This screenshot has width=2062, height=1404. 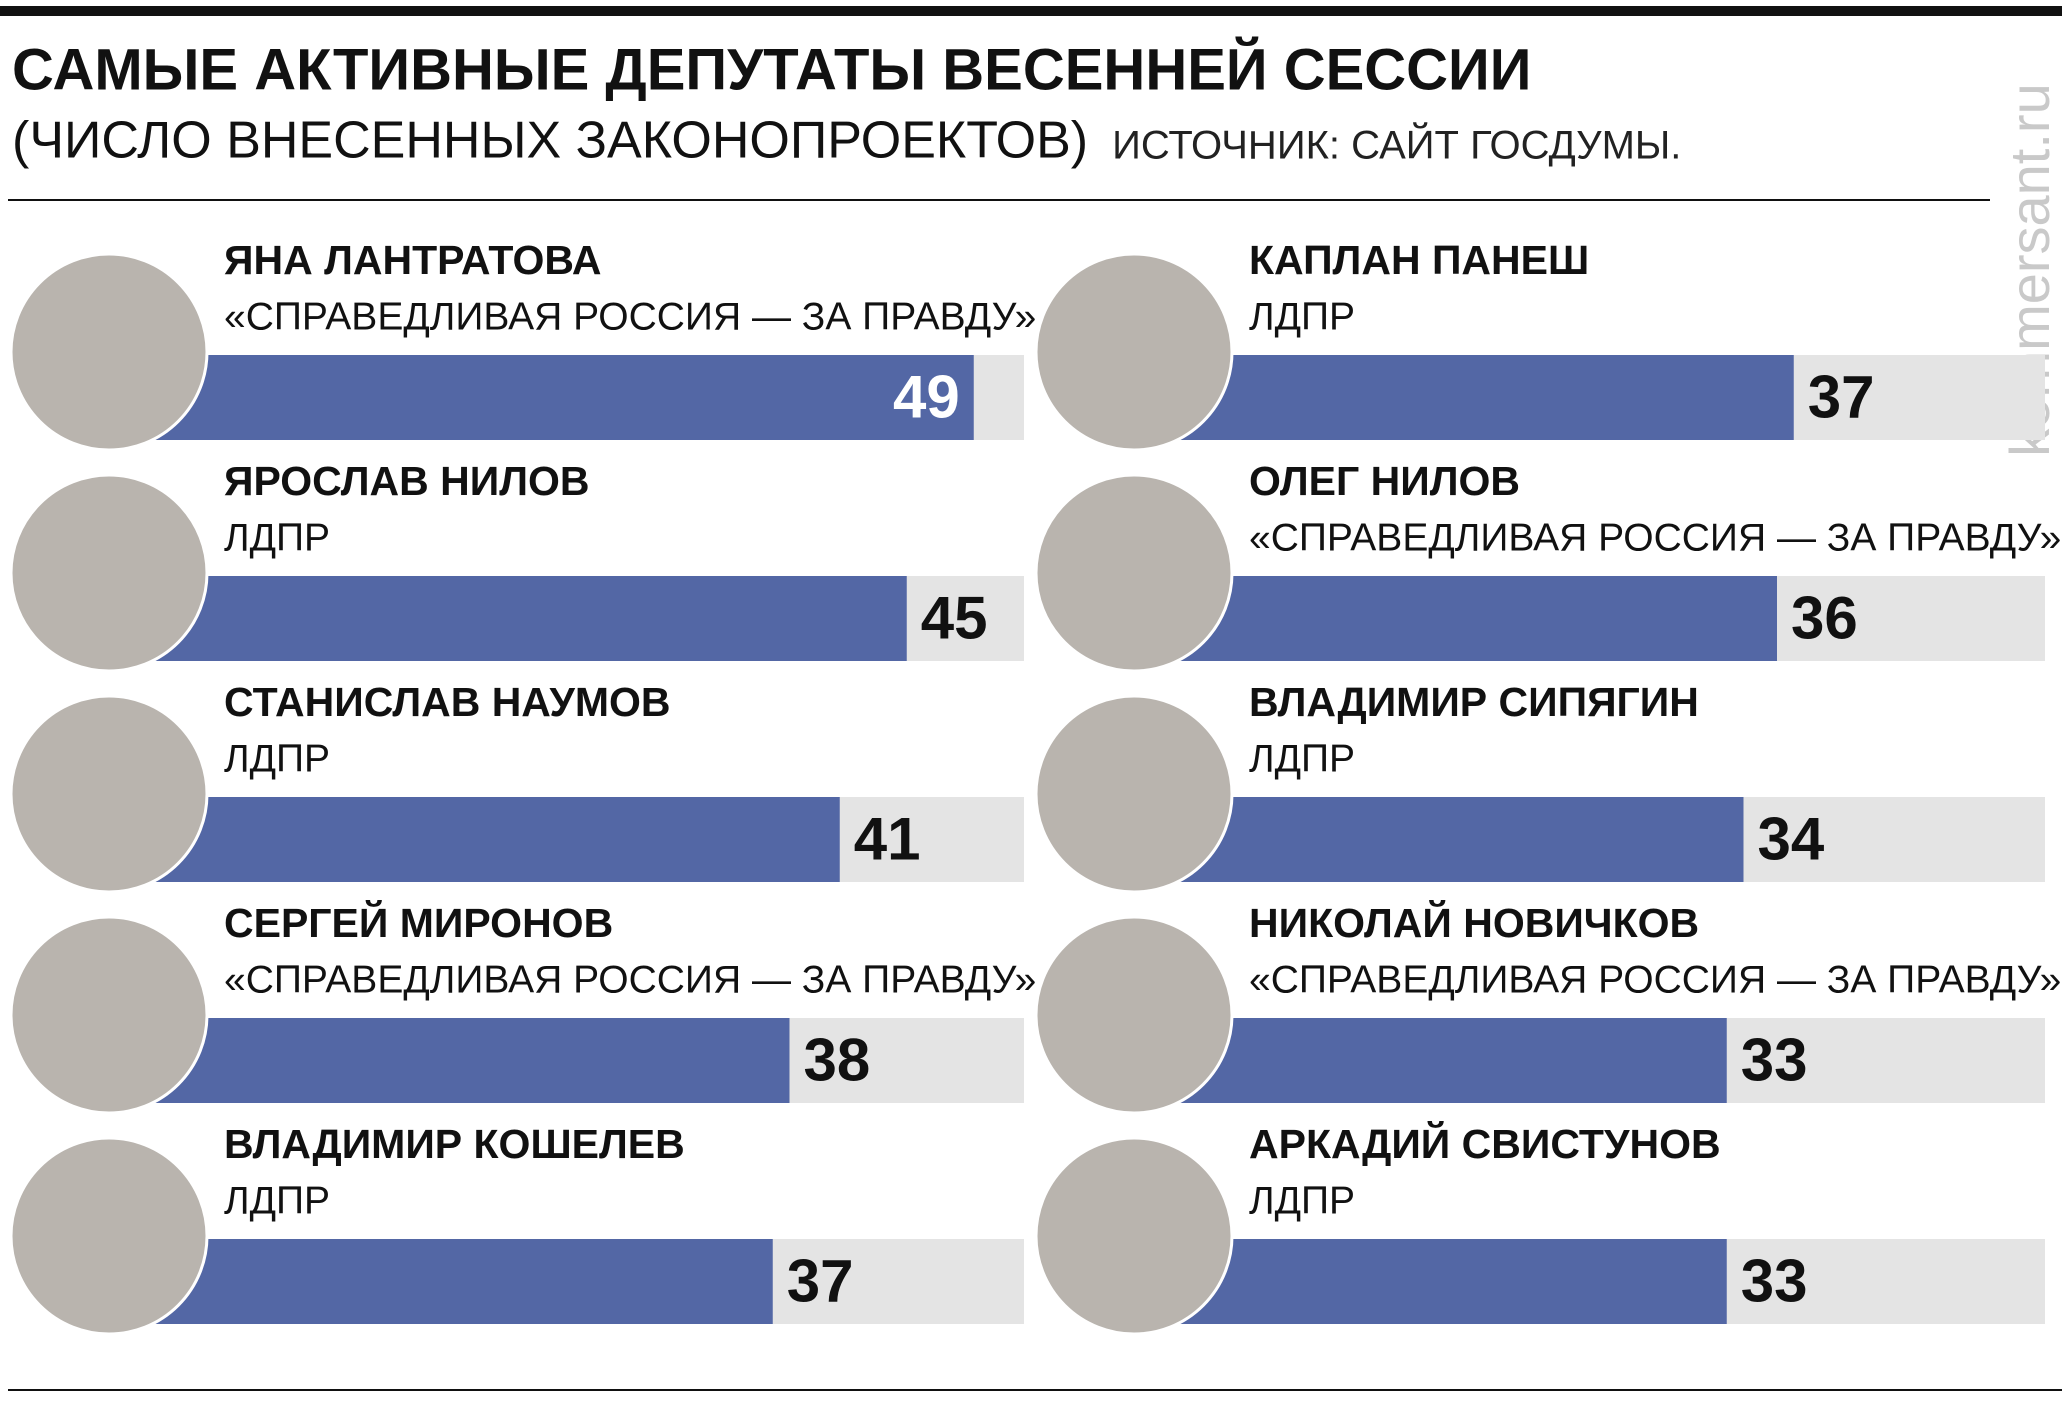 What do you see at coordinates (1791, 838) in the screenshot?
I see `value-label: 34` at bounding box center [1791, 838].